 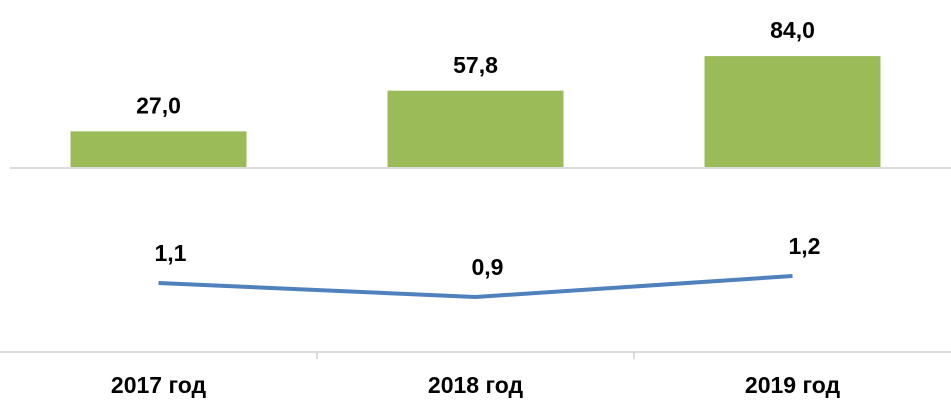 What do you see at coordinates (475, 65) in the screenshot?
I see `data-label: 57,8` at bounding box center [475, 65].